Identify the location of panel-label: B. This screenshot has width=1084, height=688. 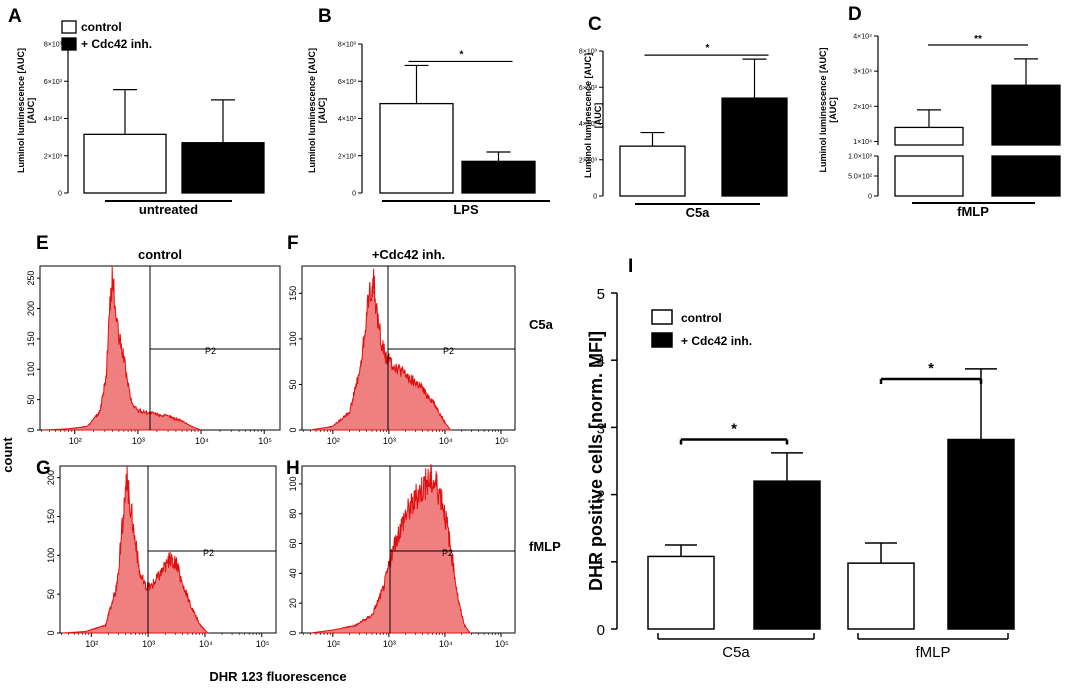
(325, 16).